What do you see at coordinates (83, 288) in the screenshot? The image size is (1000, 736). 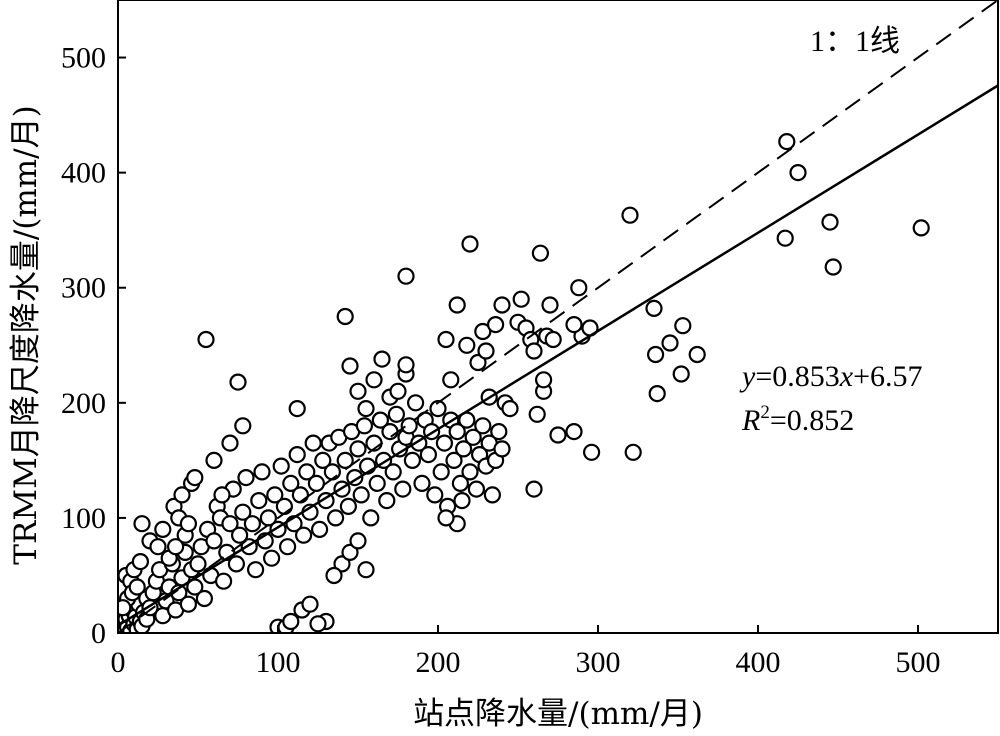 I see `y-tick-label: 300` at bounding box center [83, 288].